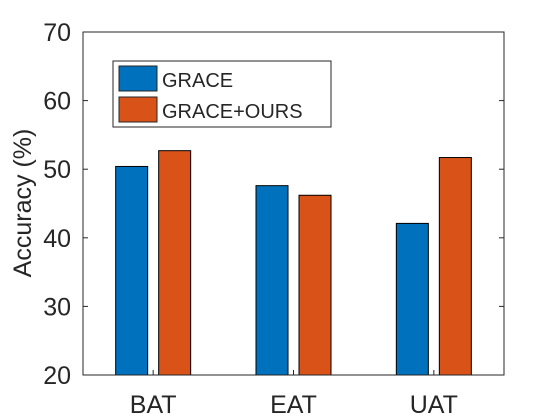  I want to click on x-axis: BAT EAT UAT, so click(294, 394).